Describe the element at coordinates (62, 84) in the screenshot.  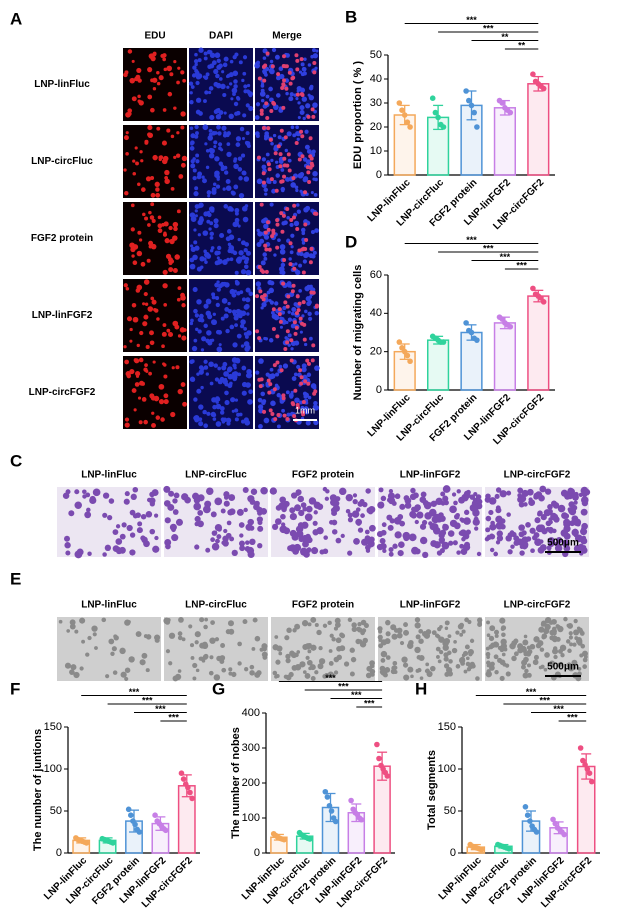
I see `row-label: LNP-linFluc` at that location.